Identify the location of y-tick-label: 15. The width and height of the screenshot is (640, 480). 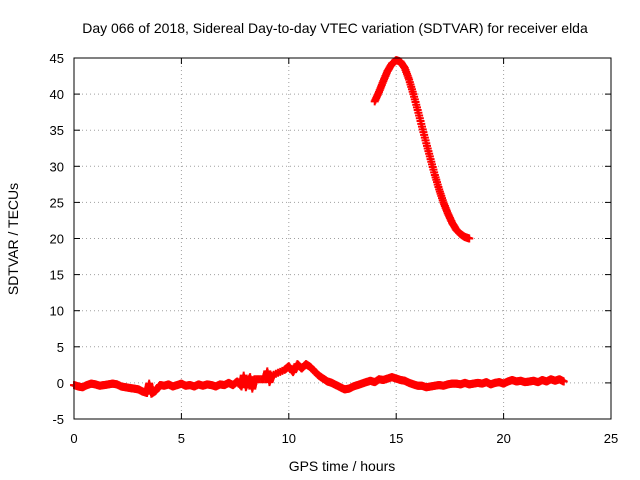
(57, 275).